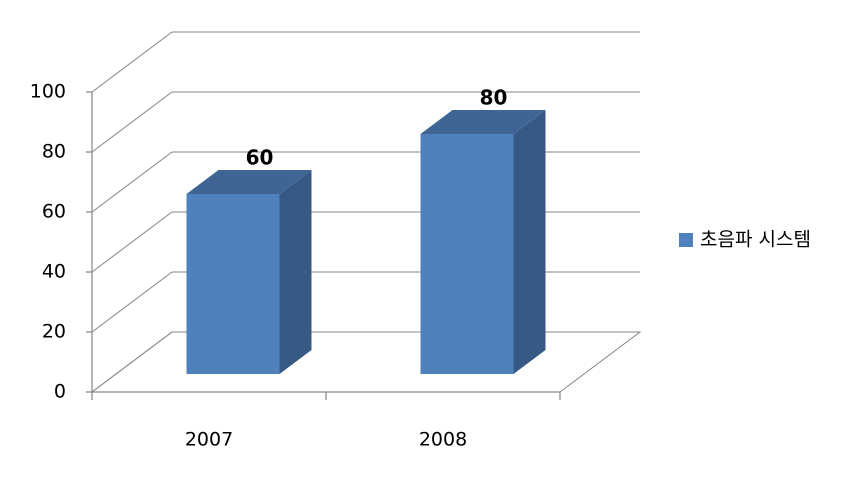 This screenshot has width=866, height=477. I want to click on y-tick-label: 40, so click(54, 272).